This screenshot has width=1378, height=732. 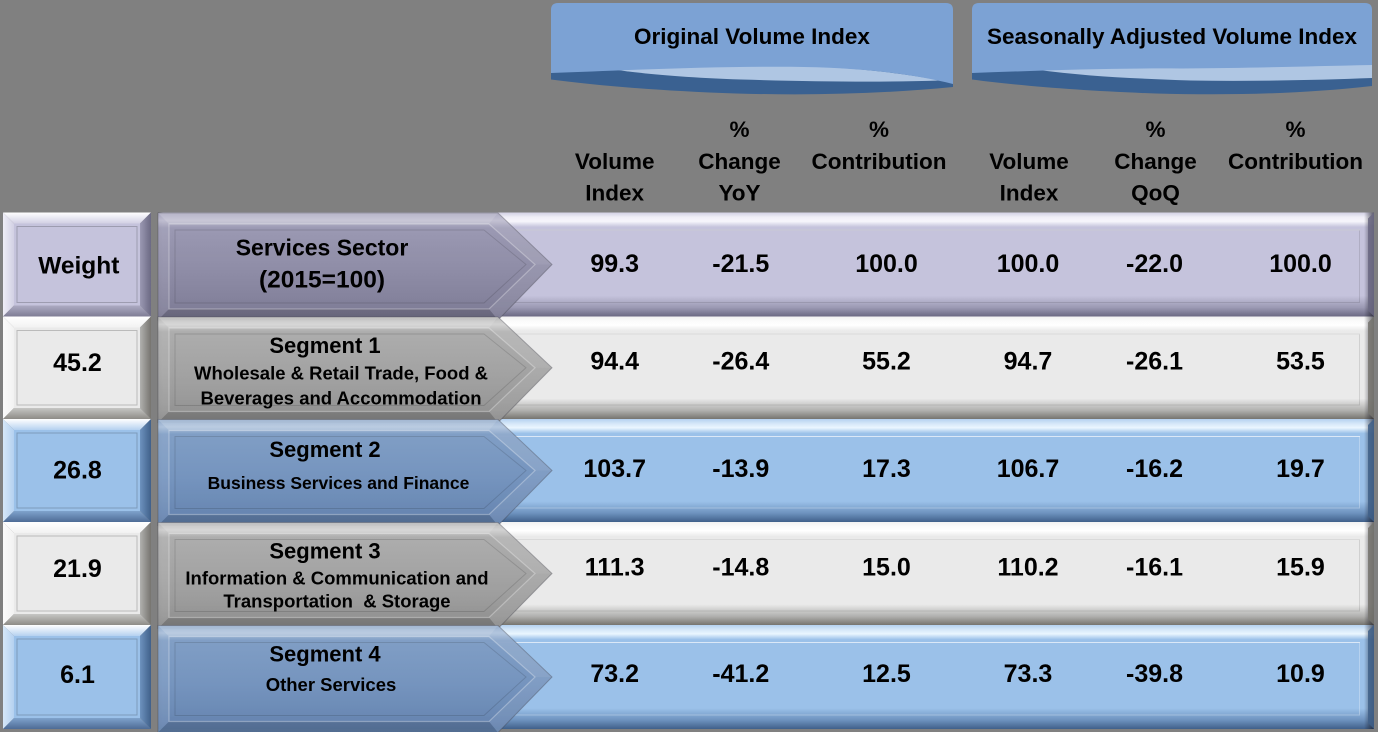 I want to click on svg-text:Wholesale & Retail Trade, Food: Wholesale & Retail Trade, Food &, so click(x=341, y=373).